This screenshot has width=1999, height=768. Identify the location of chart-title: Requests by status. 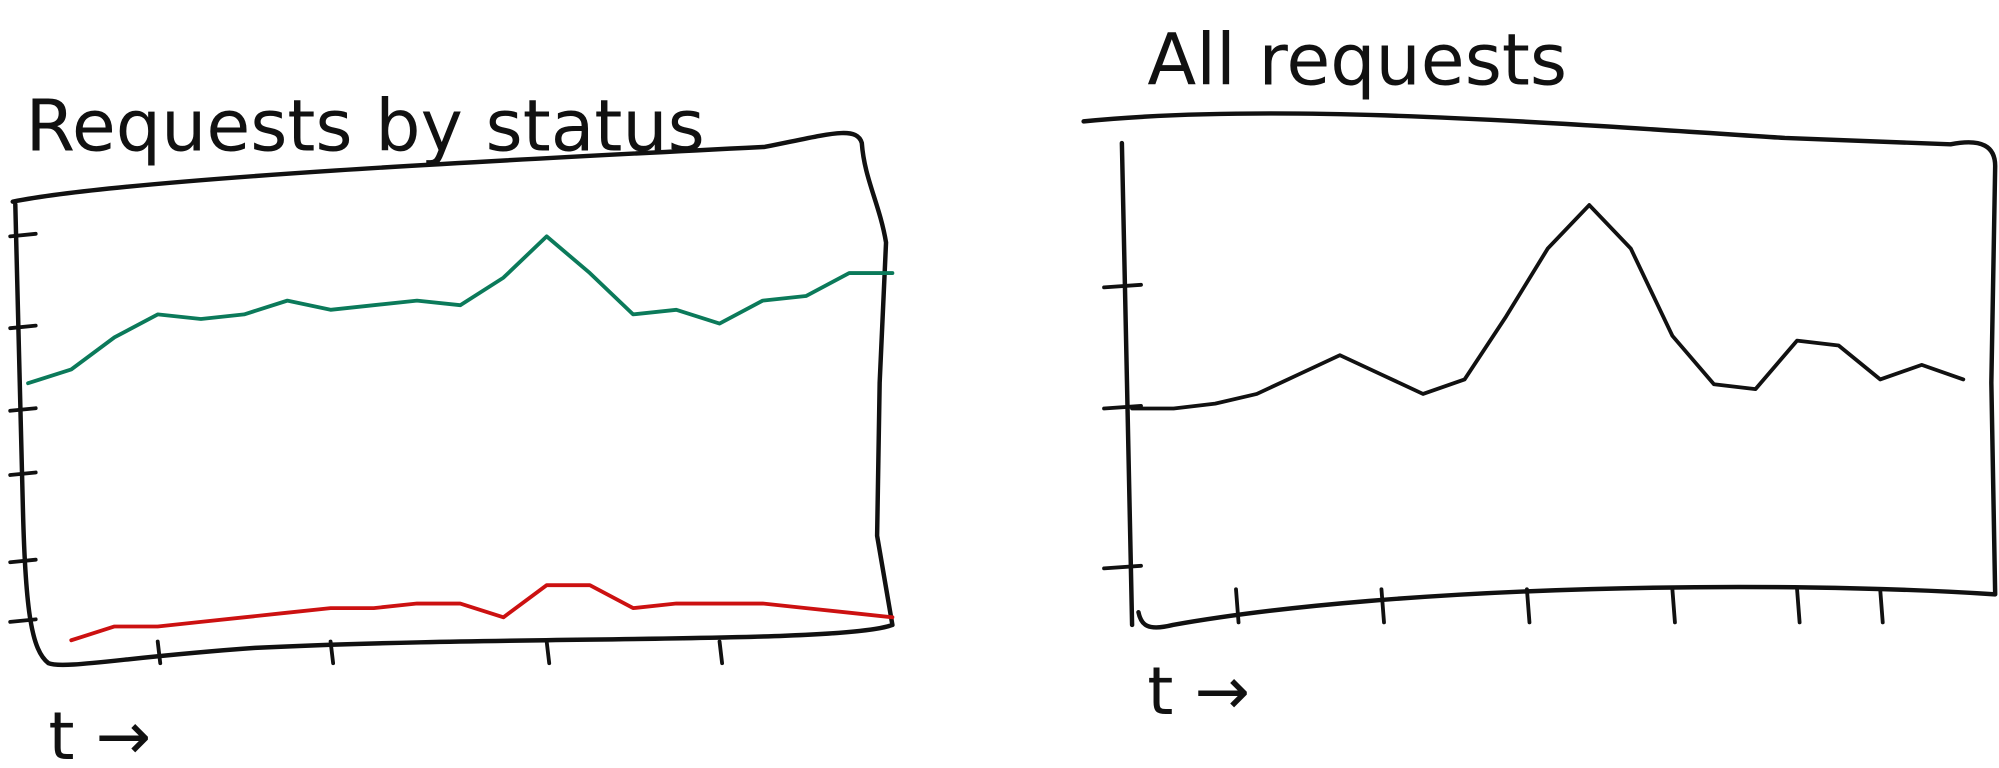
(364, 126).